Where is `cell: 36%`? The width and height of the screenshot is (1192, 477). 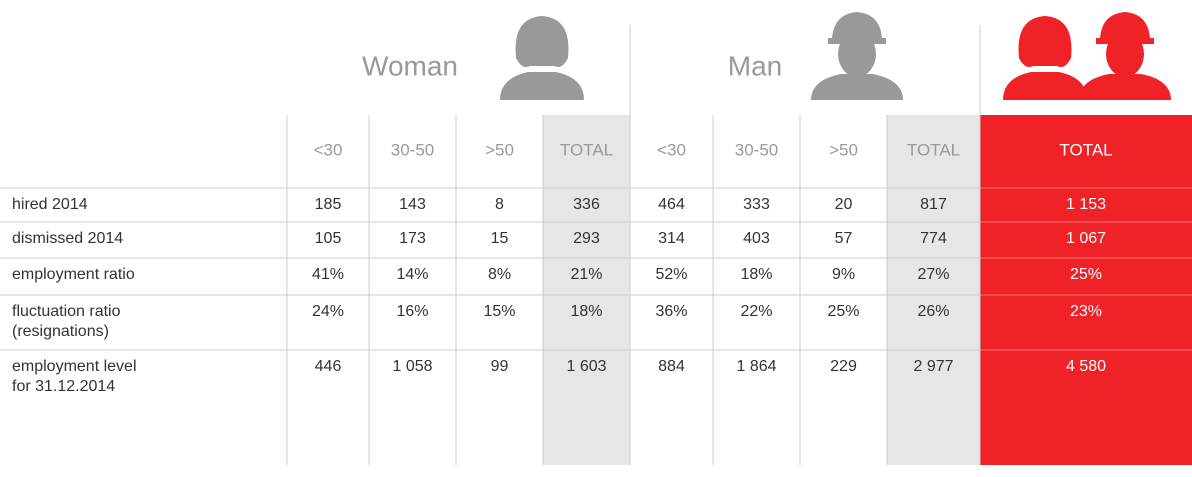
cell: 36% is located at coordinates (671, 311).